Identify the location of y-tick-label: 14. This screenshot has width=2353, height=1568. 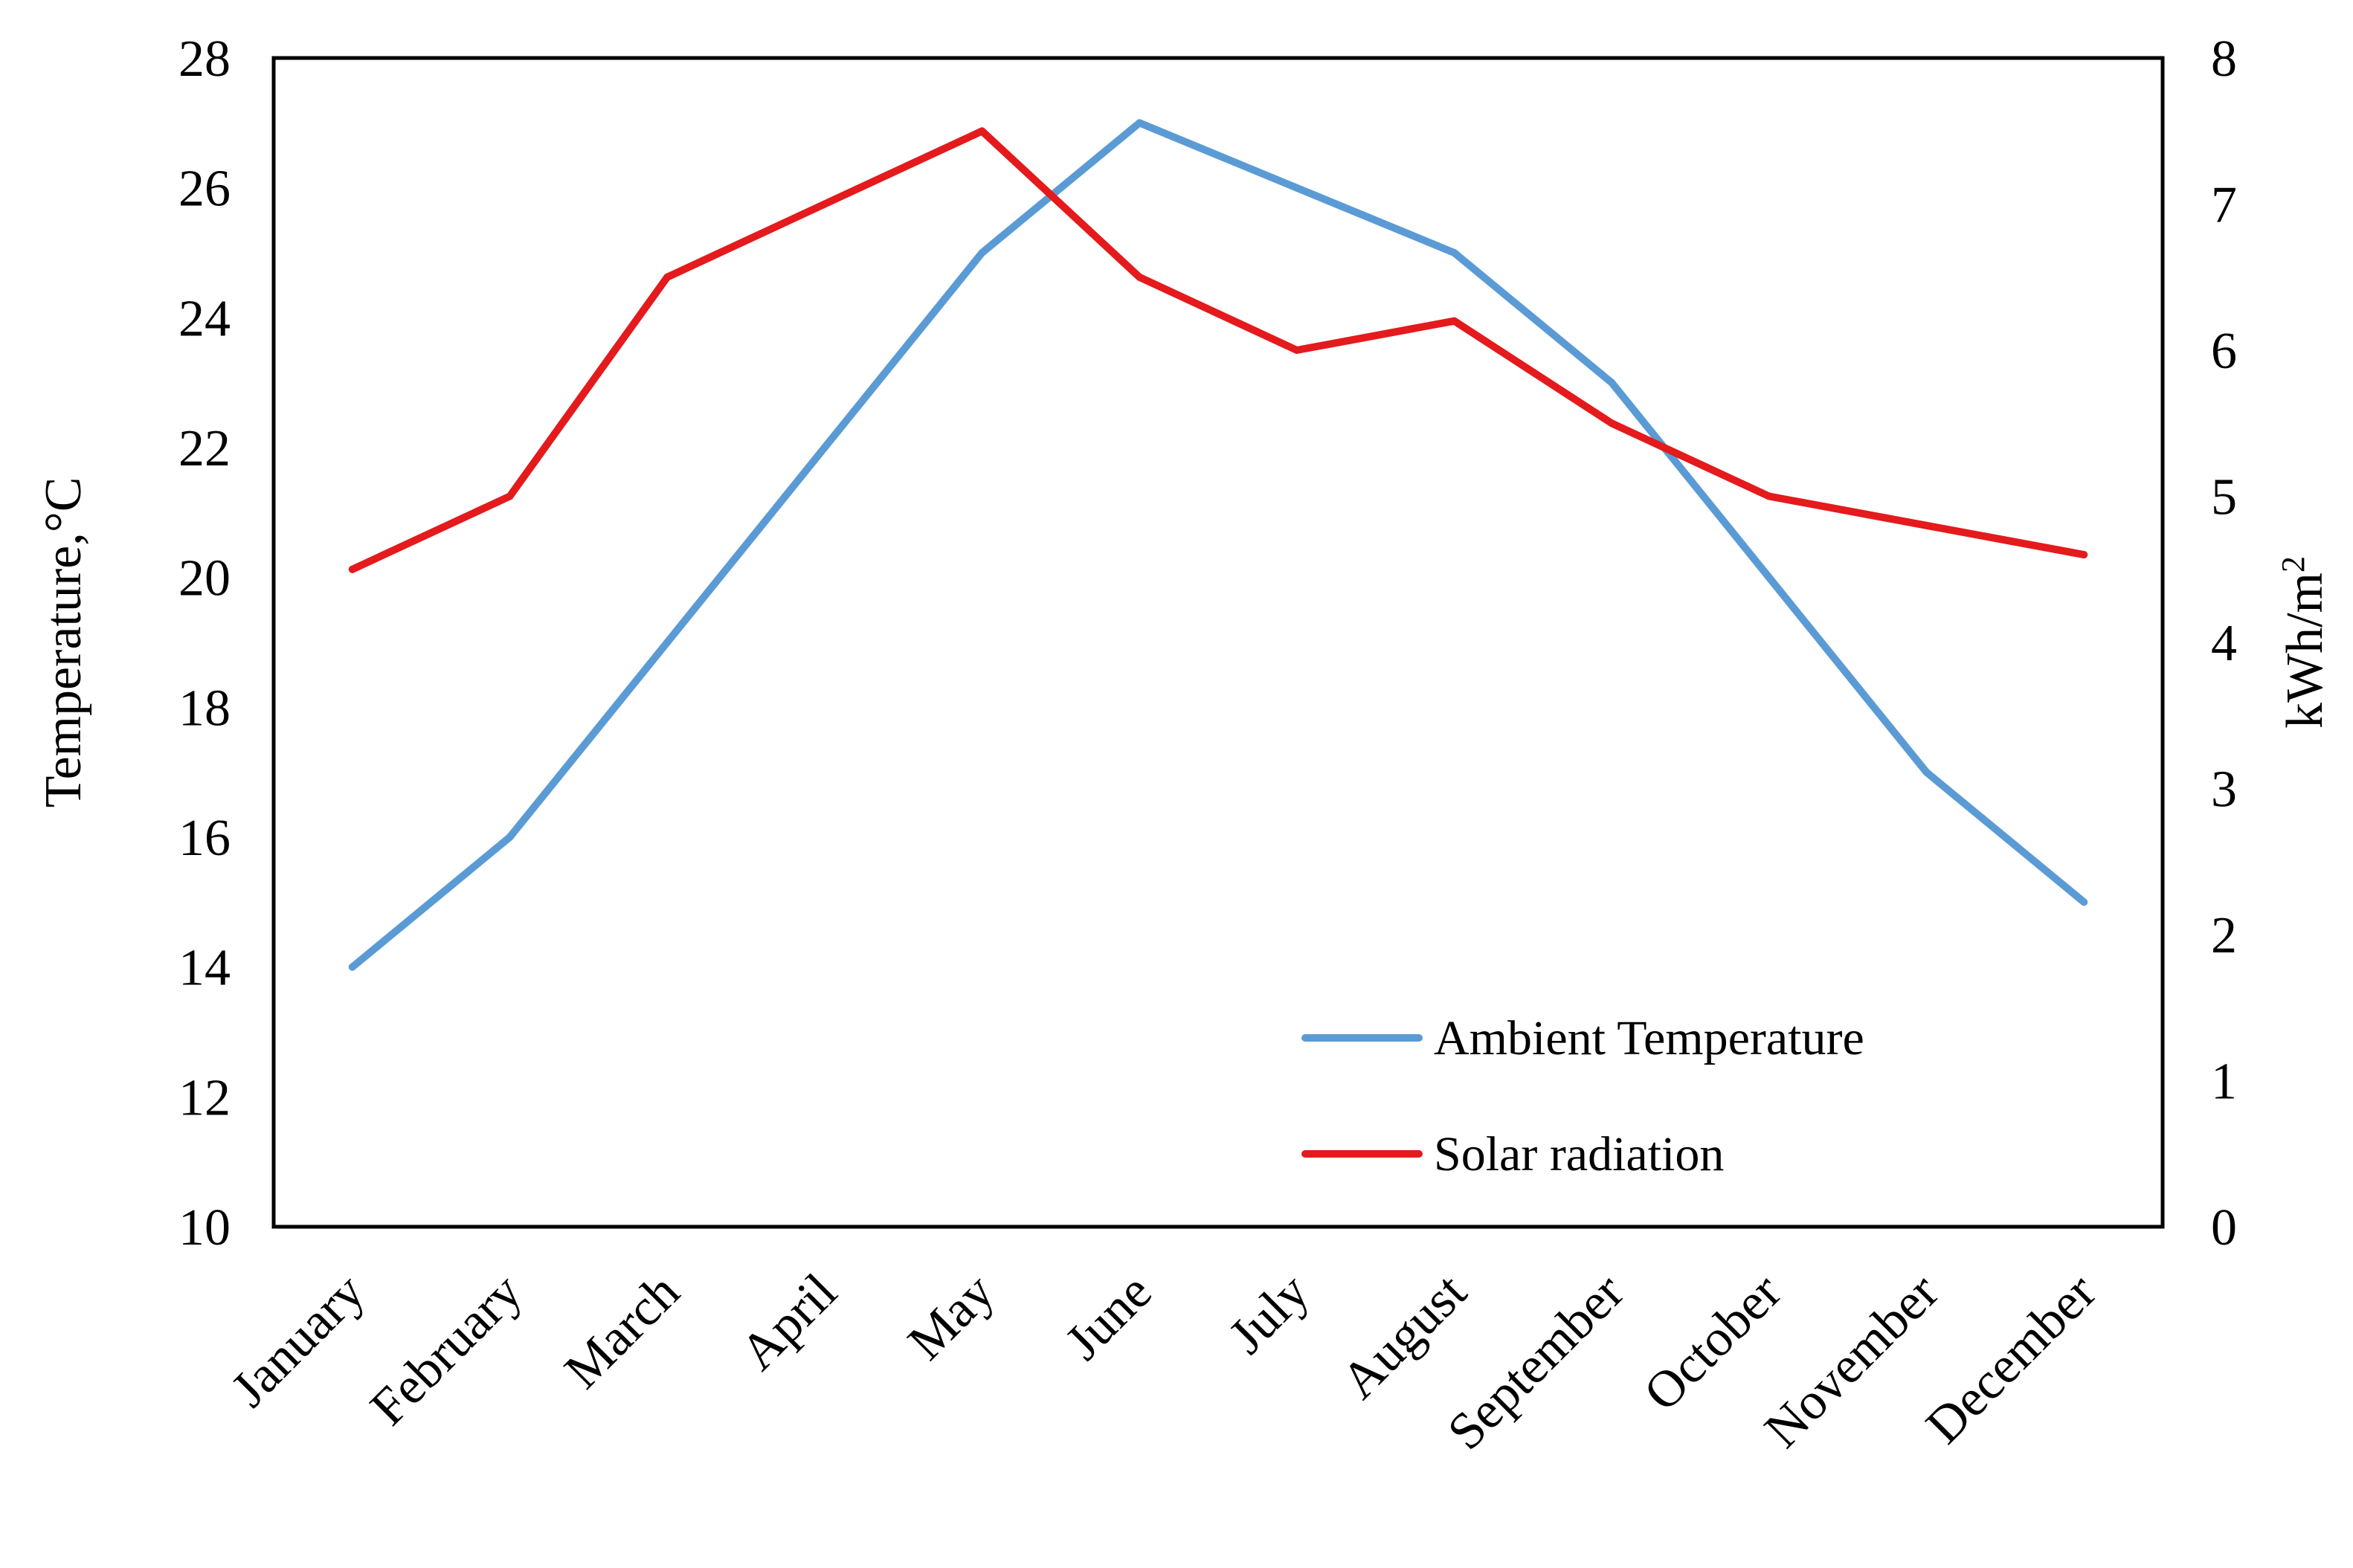
(204, 968).